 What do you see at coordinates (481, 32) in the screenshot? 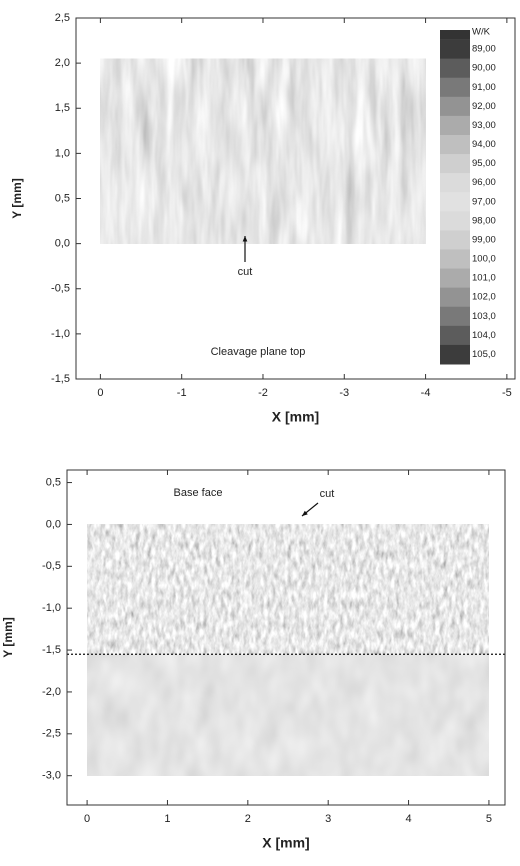
I see `colorbar-title: W/K` at bounding box center [481, 32].